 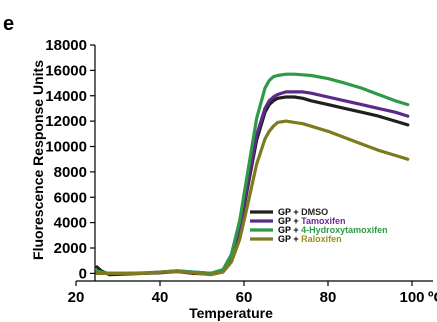 I want to click on x-axis-title: Temperature, so click(x=231, y=313).